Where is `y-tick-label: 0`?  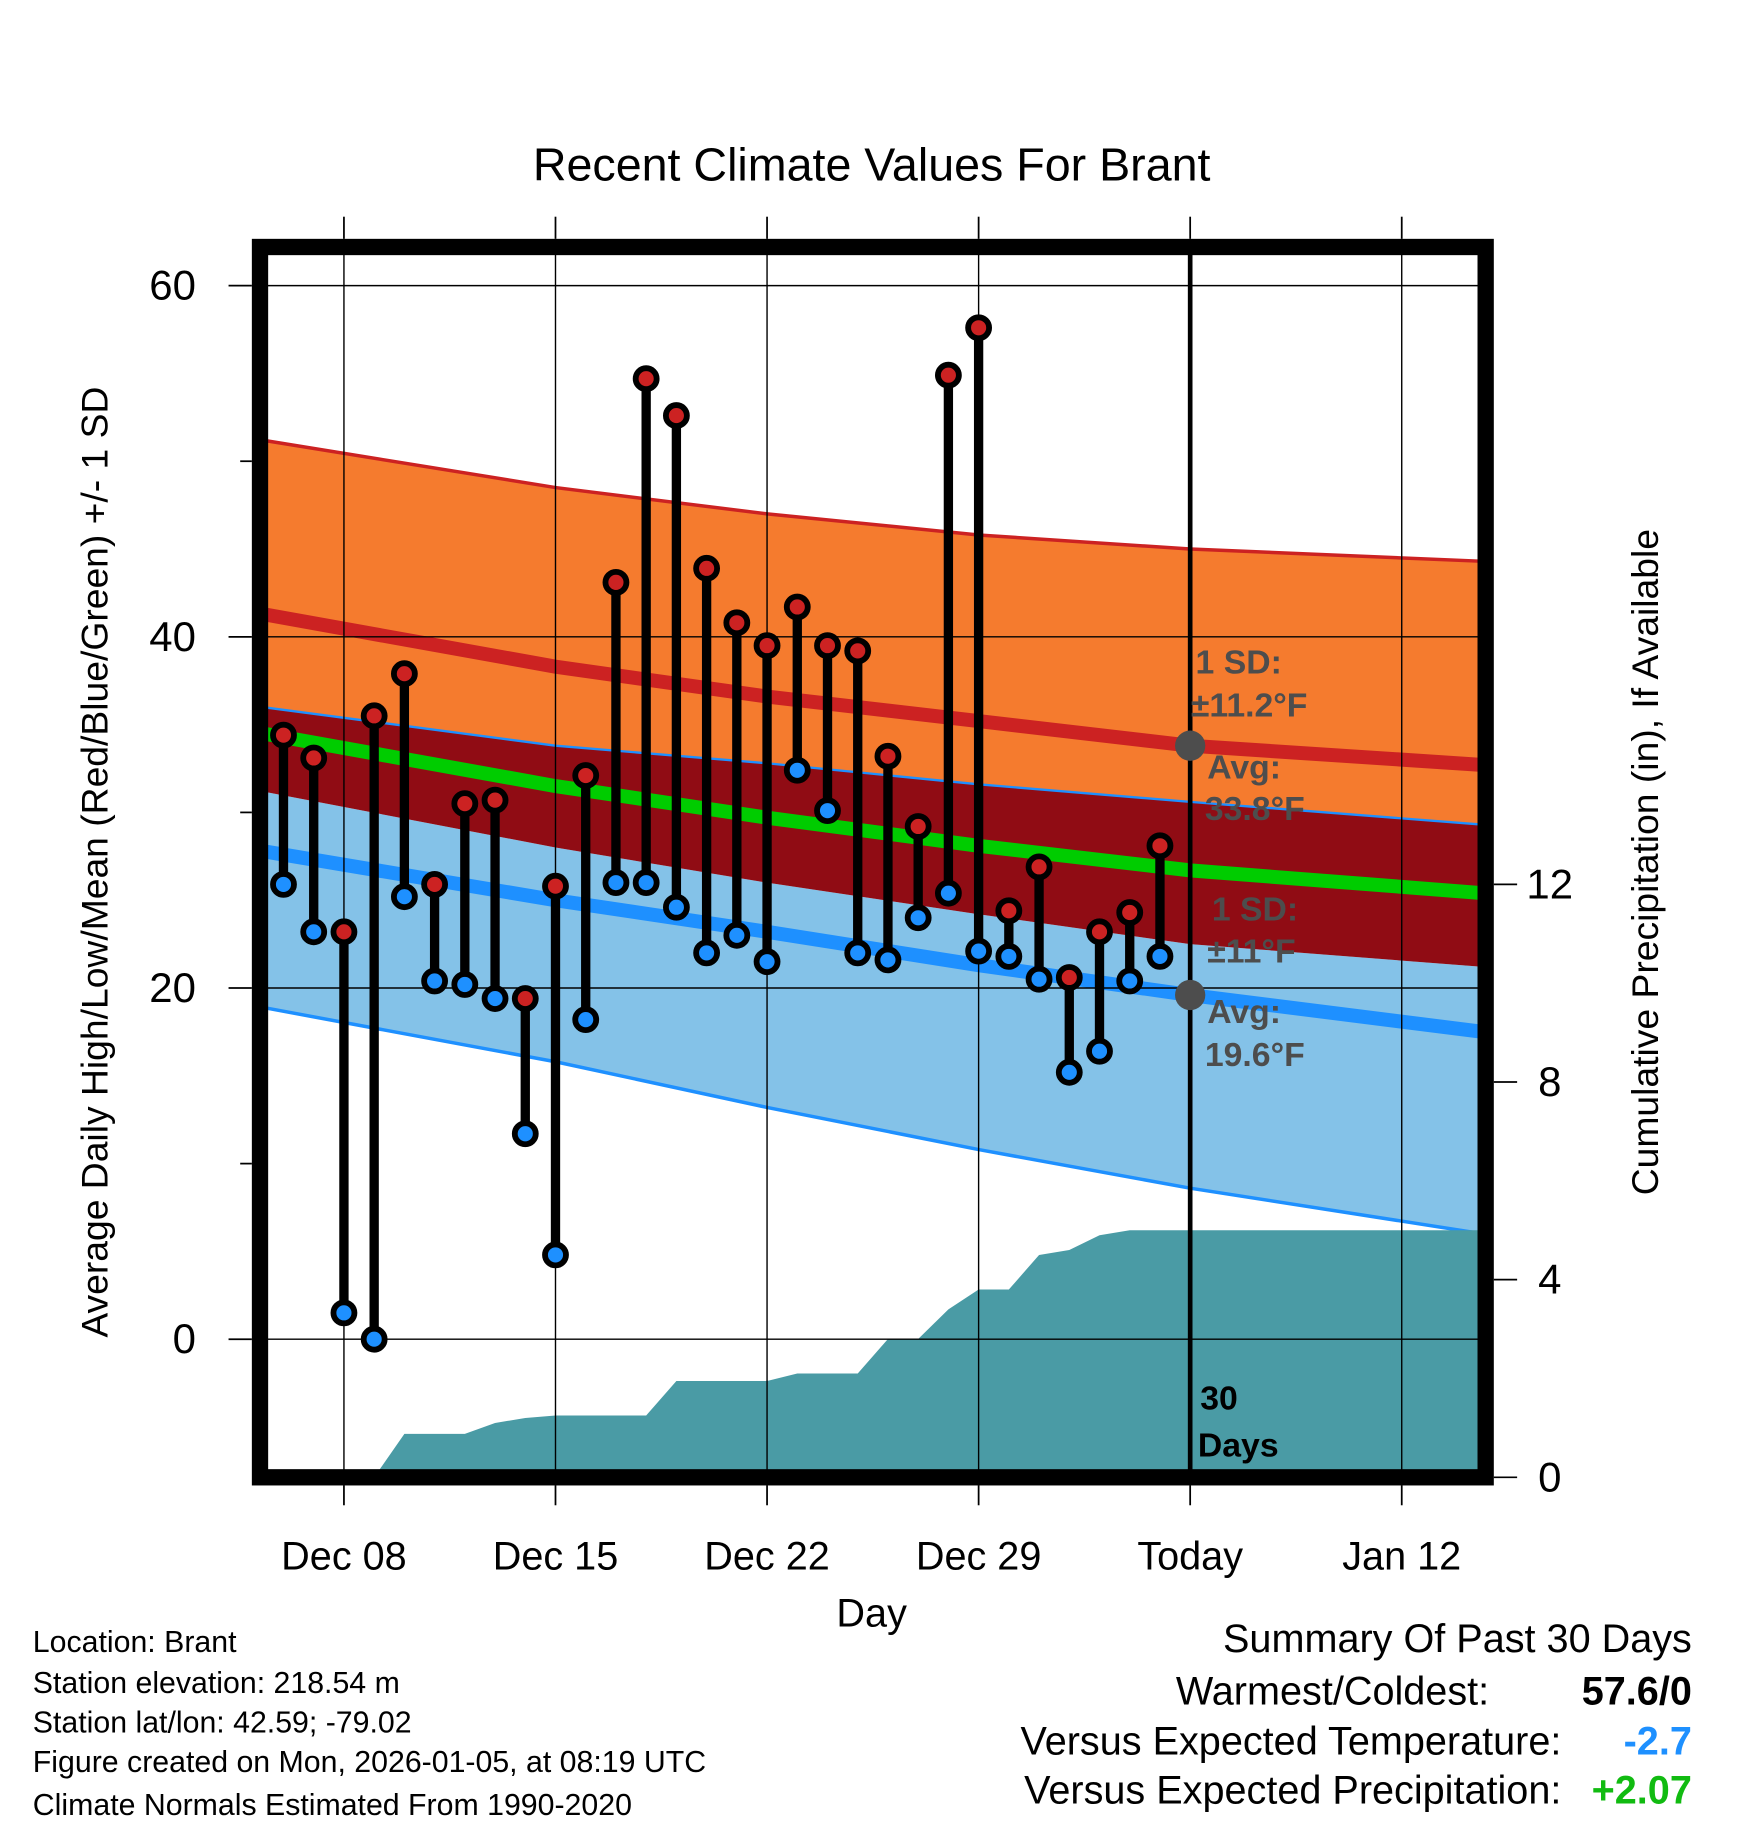 y-tick-label: 0 is located at coordinates (184, 1338).